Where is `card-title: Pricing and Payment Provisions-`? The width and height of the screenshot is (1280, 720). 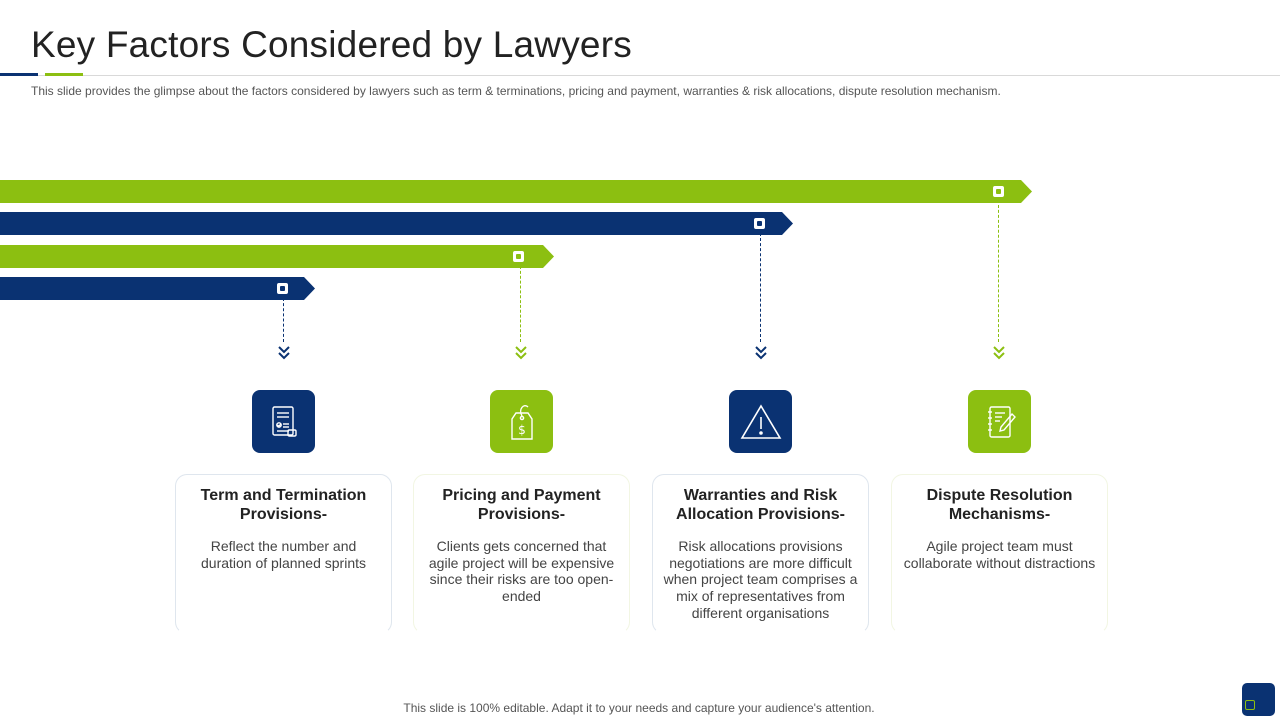 card-title: Pricing and Payment Provisions- is located at coordinates (521, 505).